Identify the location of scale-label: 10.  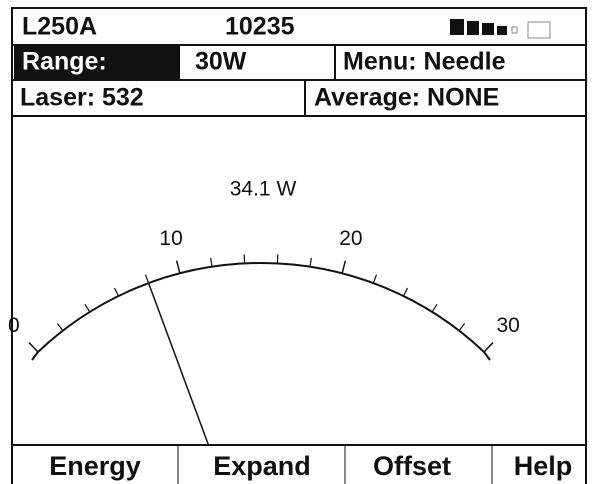
(170, 238).